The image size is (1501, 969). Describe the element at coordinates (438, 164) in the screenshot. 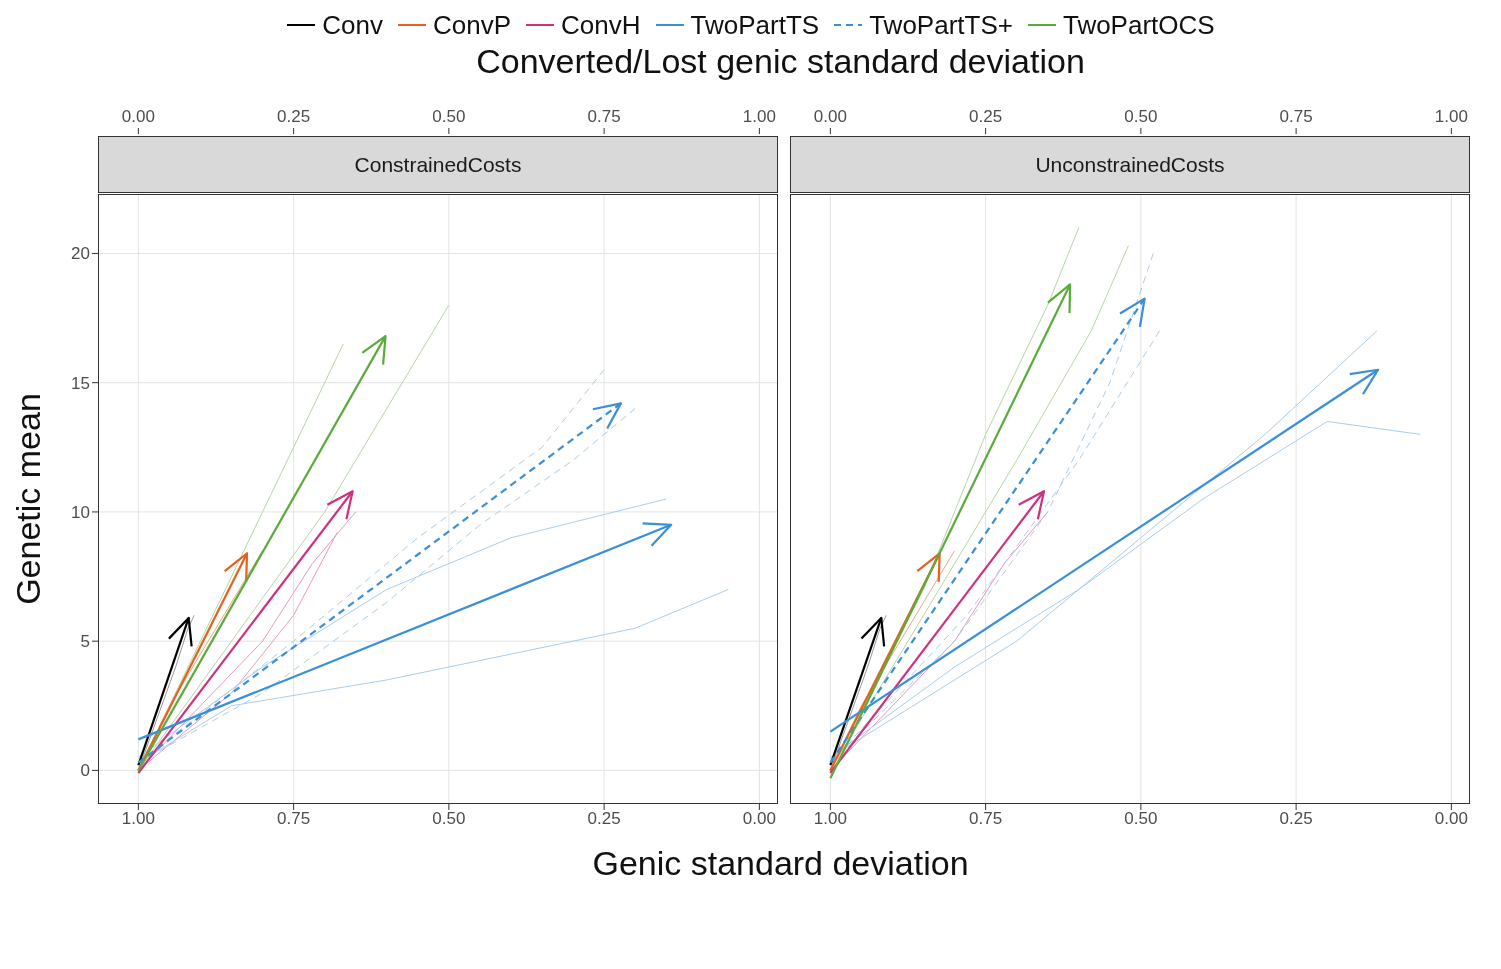

I see `chart-title: ConstrainedCosts` at that location.